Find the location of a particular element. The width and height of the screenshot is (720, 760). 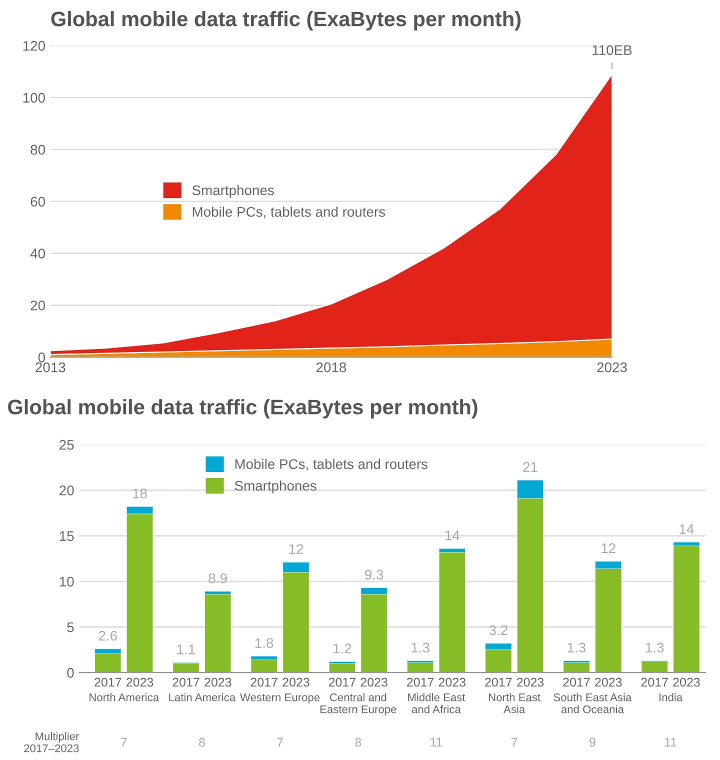

text: 9 is located at coordinates (593, 742).